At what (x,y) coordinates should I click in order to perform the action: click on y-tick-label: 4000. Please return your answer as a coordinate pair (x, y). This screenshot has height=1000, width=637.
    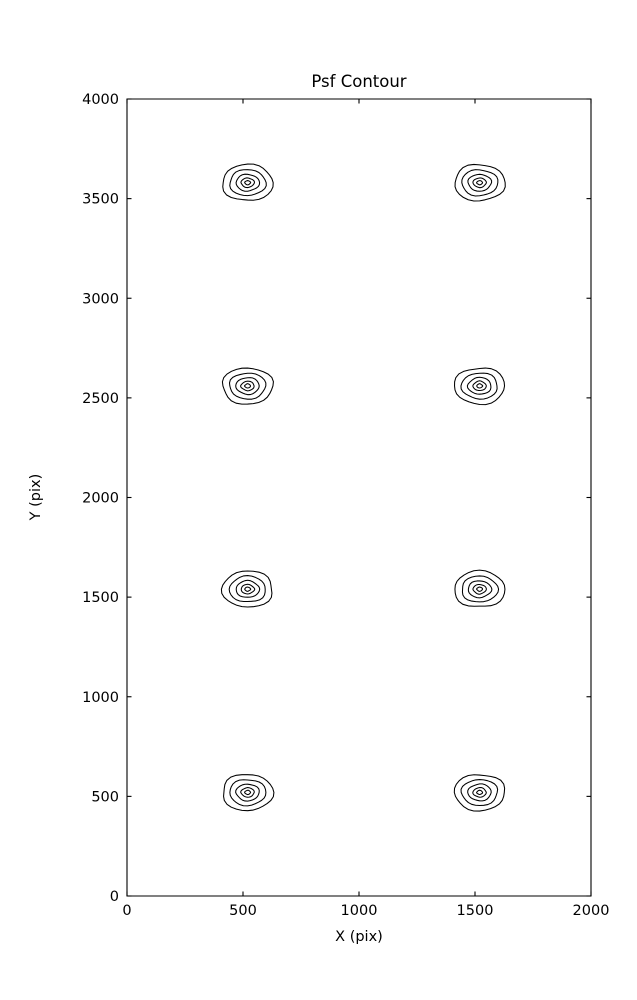
    Looking at the image, I should click on (100, 100).